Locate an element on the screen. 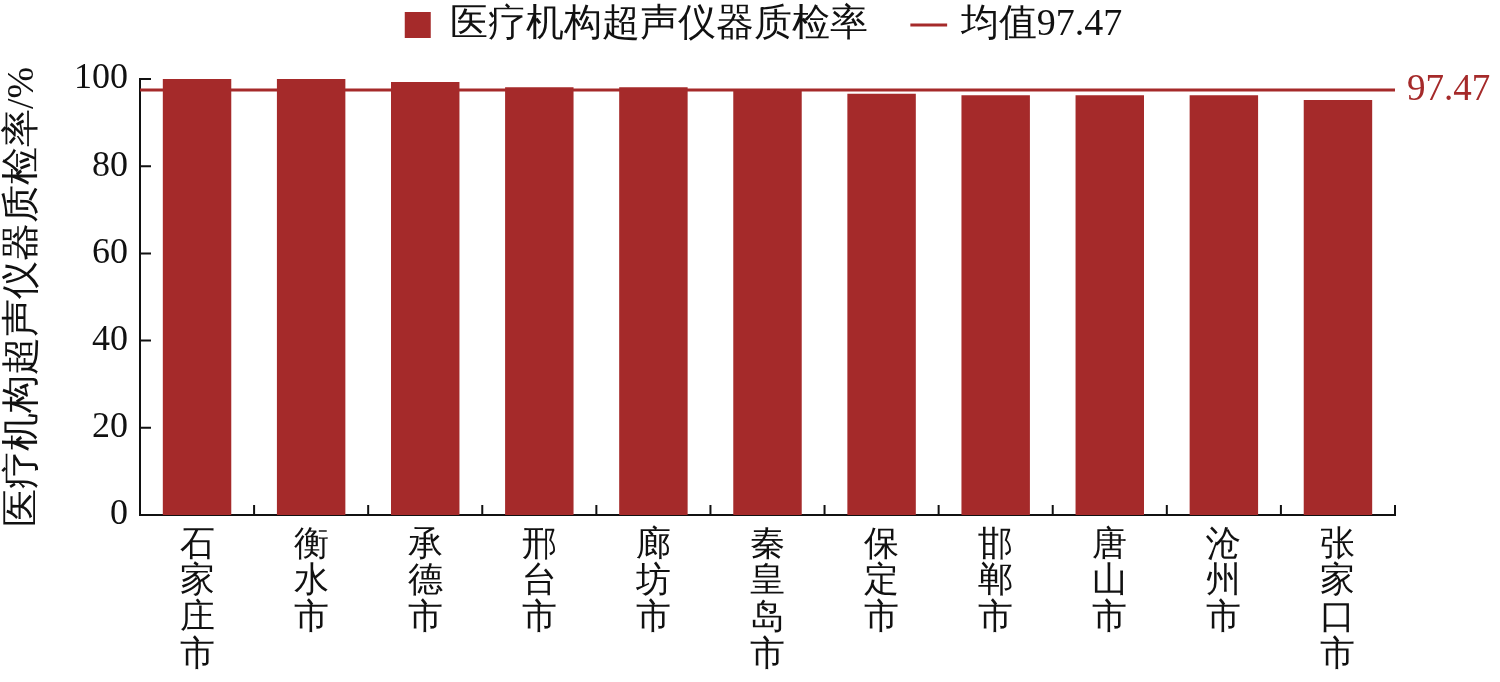 This screenshot has height=682, width=1500. x-tick-label: 秦皇岛市 is located at coordinates (767, 598).